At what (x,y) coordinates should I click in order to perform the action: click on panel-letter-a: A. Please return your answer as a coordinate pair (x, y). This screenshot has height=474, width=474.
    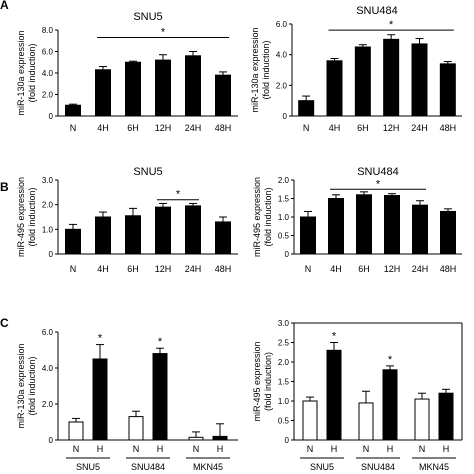
    Looking at the image, I should click on (4, 6).